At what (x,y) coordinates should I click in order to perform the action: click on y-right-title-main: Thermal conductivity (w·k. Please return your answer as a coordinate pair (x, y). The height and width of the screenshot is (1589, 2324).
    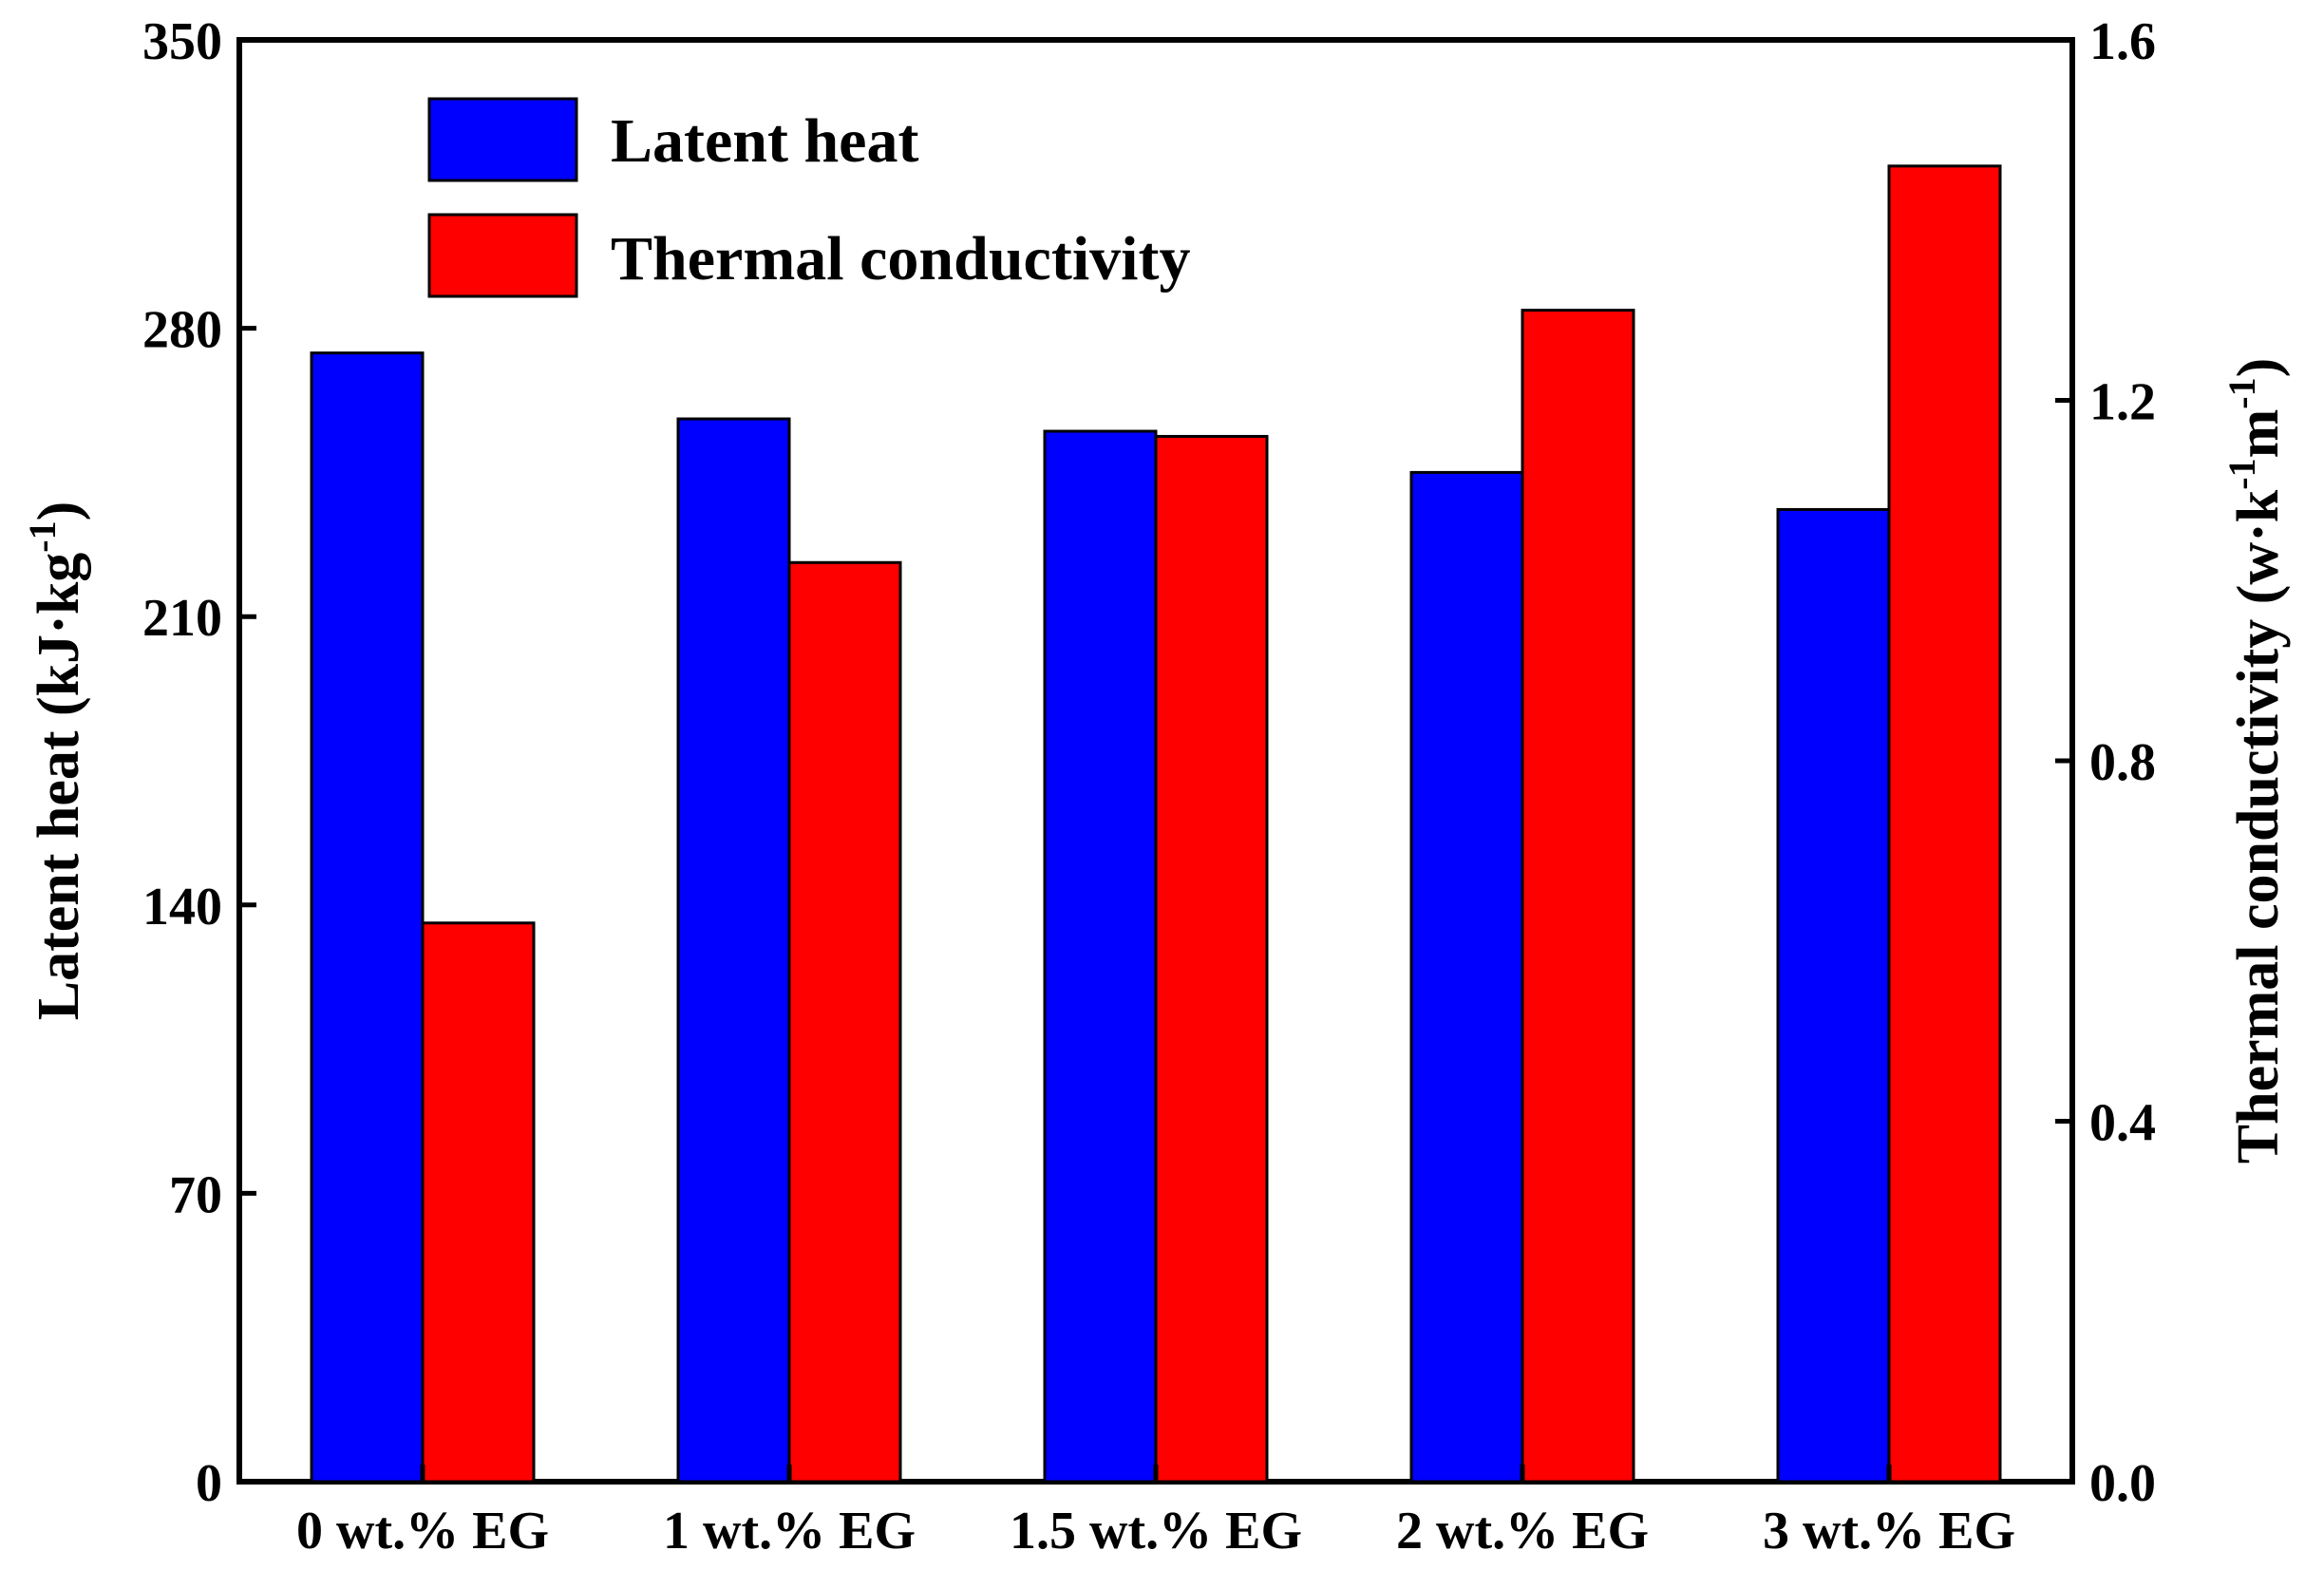
    Looking at the image, I should click on (2258, 826).